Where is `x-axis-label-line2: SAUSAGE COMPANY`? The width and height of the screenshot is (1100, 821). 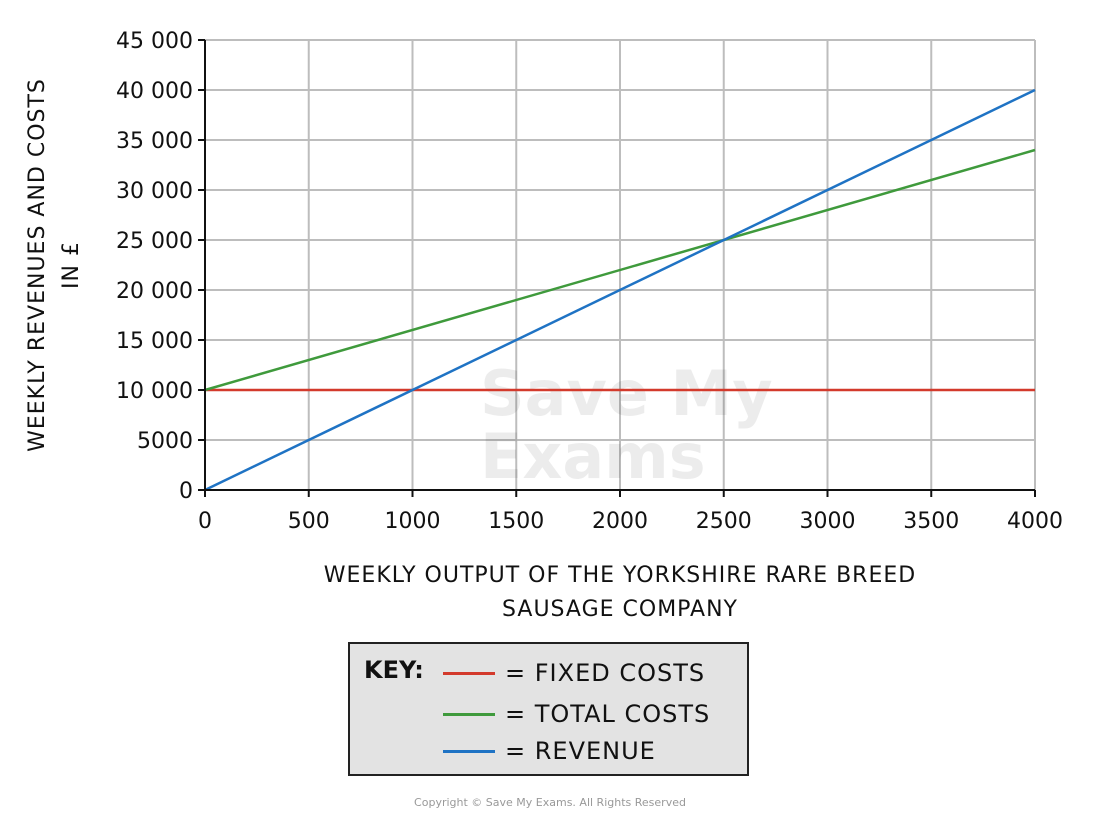
x-axis-label-line2: SAUSAGE COMPANY is located at coordinates (620, 609).